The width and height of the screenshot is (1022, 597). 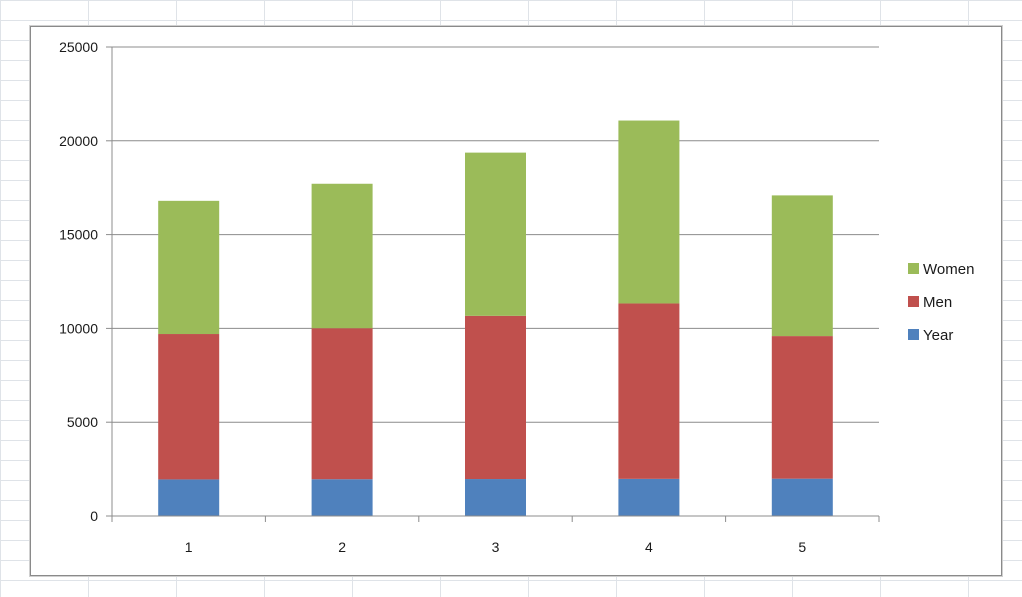 What do you see at coordinates (913, 301) in the screenshot?
I see `legend-swatch-men` at bounding box center [913, 301].